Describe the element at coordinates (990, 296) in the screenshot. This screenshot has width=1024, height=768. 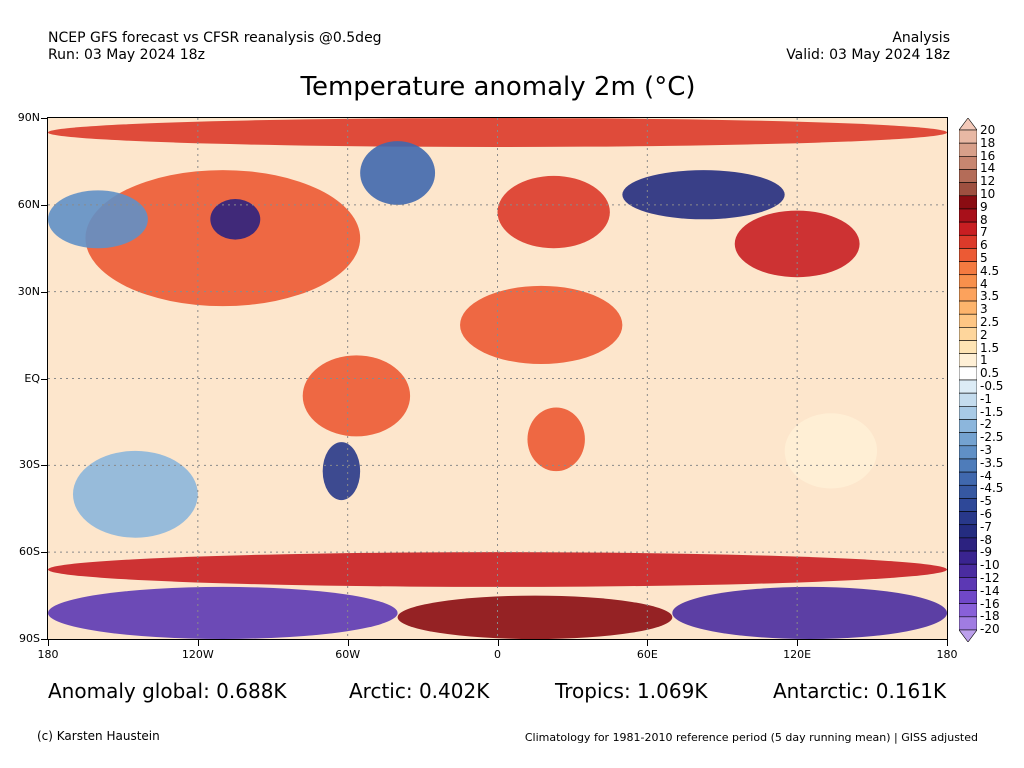
I see `colorbar-level: 3.5` at that location.